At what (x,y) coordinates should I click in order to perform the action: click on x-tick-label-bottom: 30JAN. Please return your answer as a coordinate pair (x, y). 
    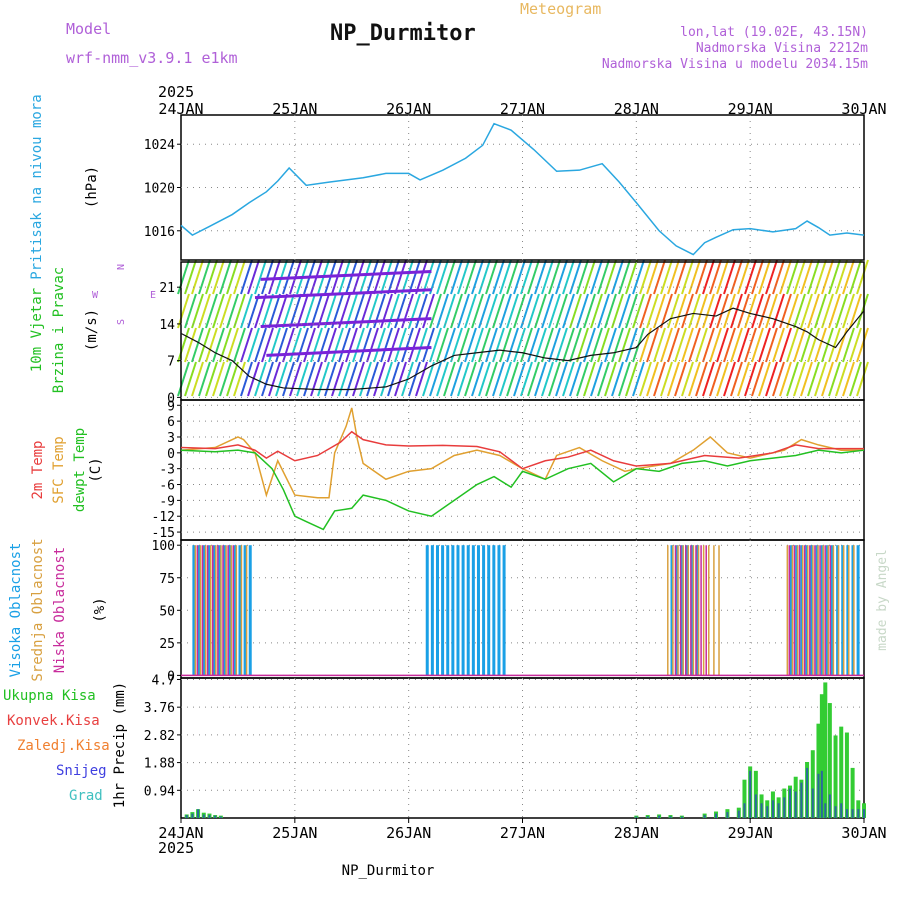
    Looking at the image, I should click on (863, 833).